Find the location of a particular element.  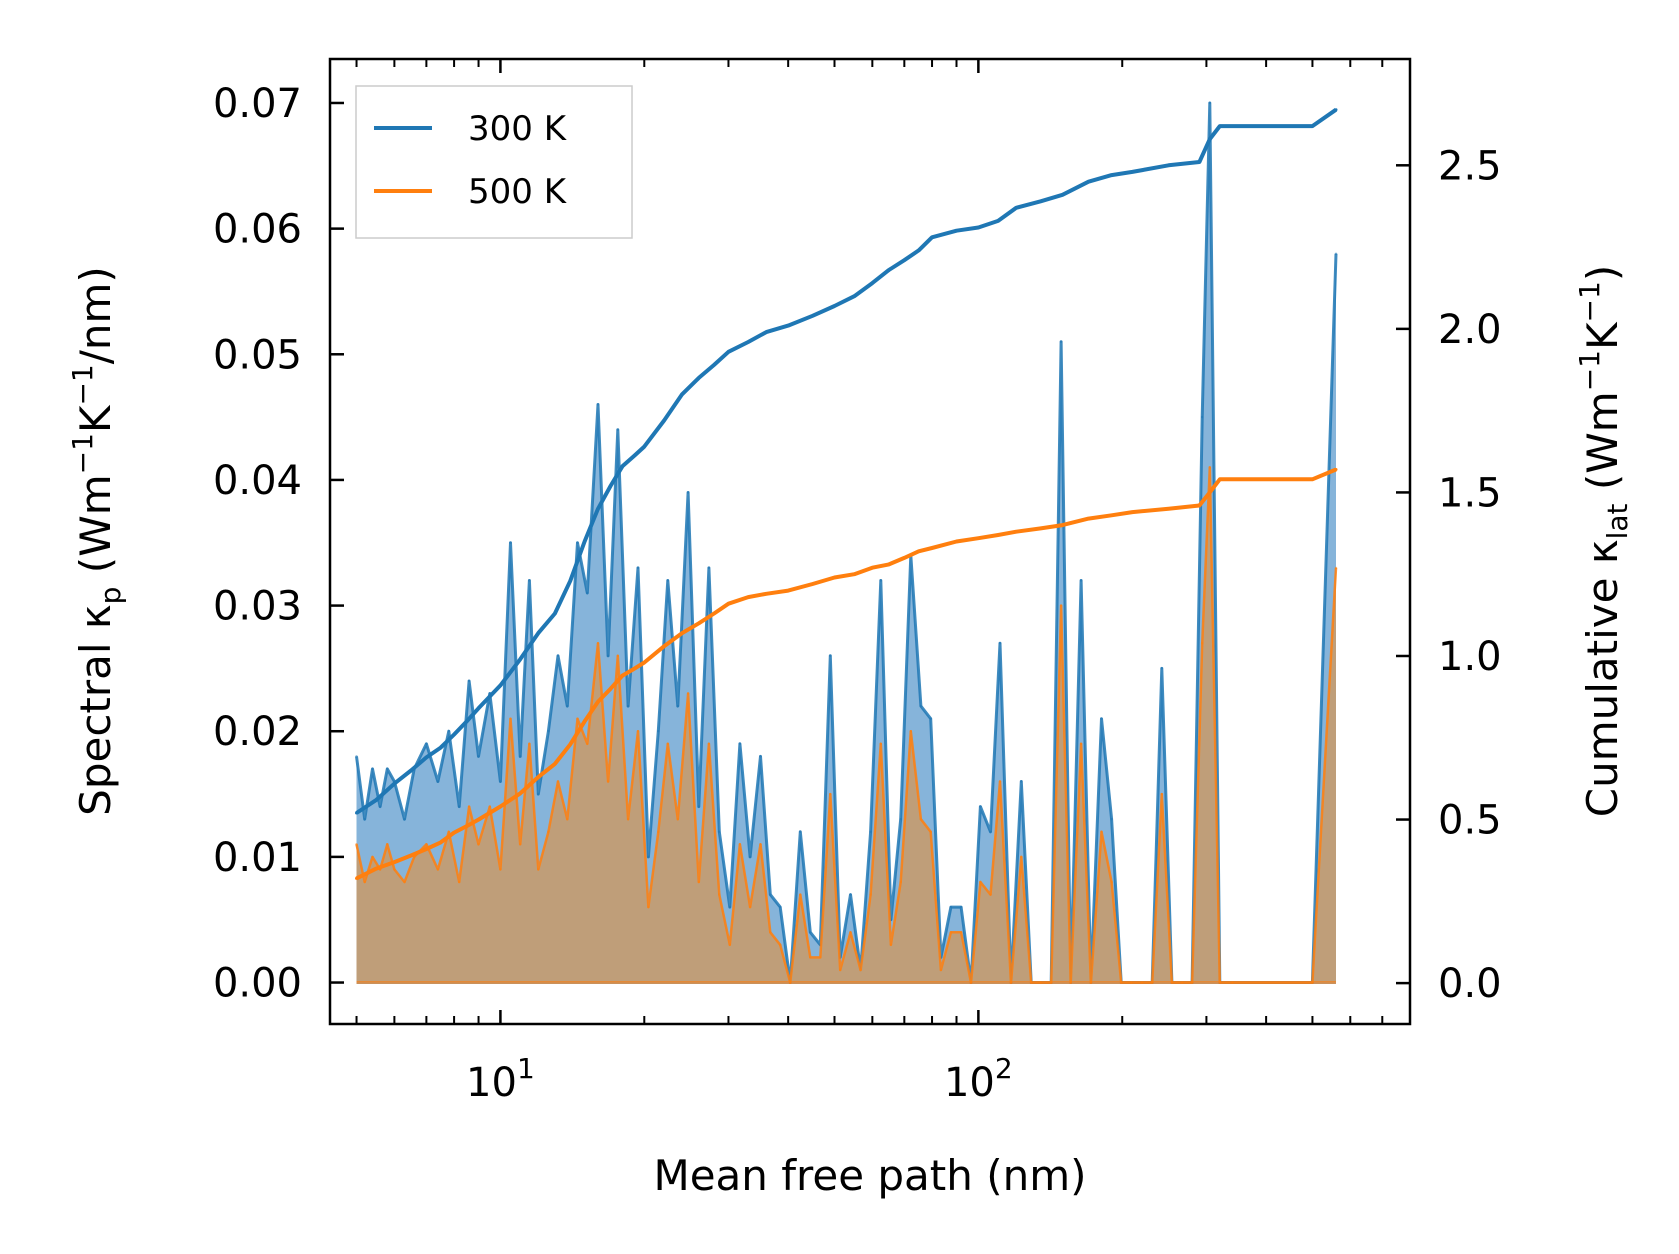

y-left-tick-label: 0.02 is located at coordinates (257, 732).